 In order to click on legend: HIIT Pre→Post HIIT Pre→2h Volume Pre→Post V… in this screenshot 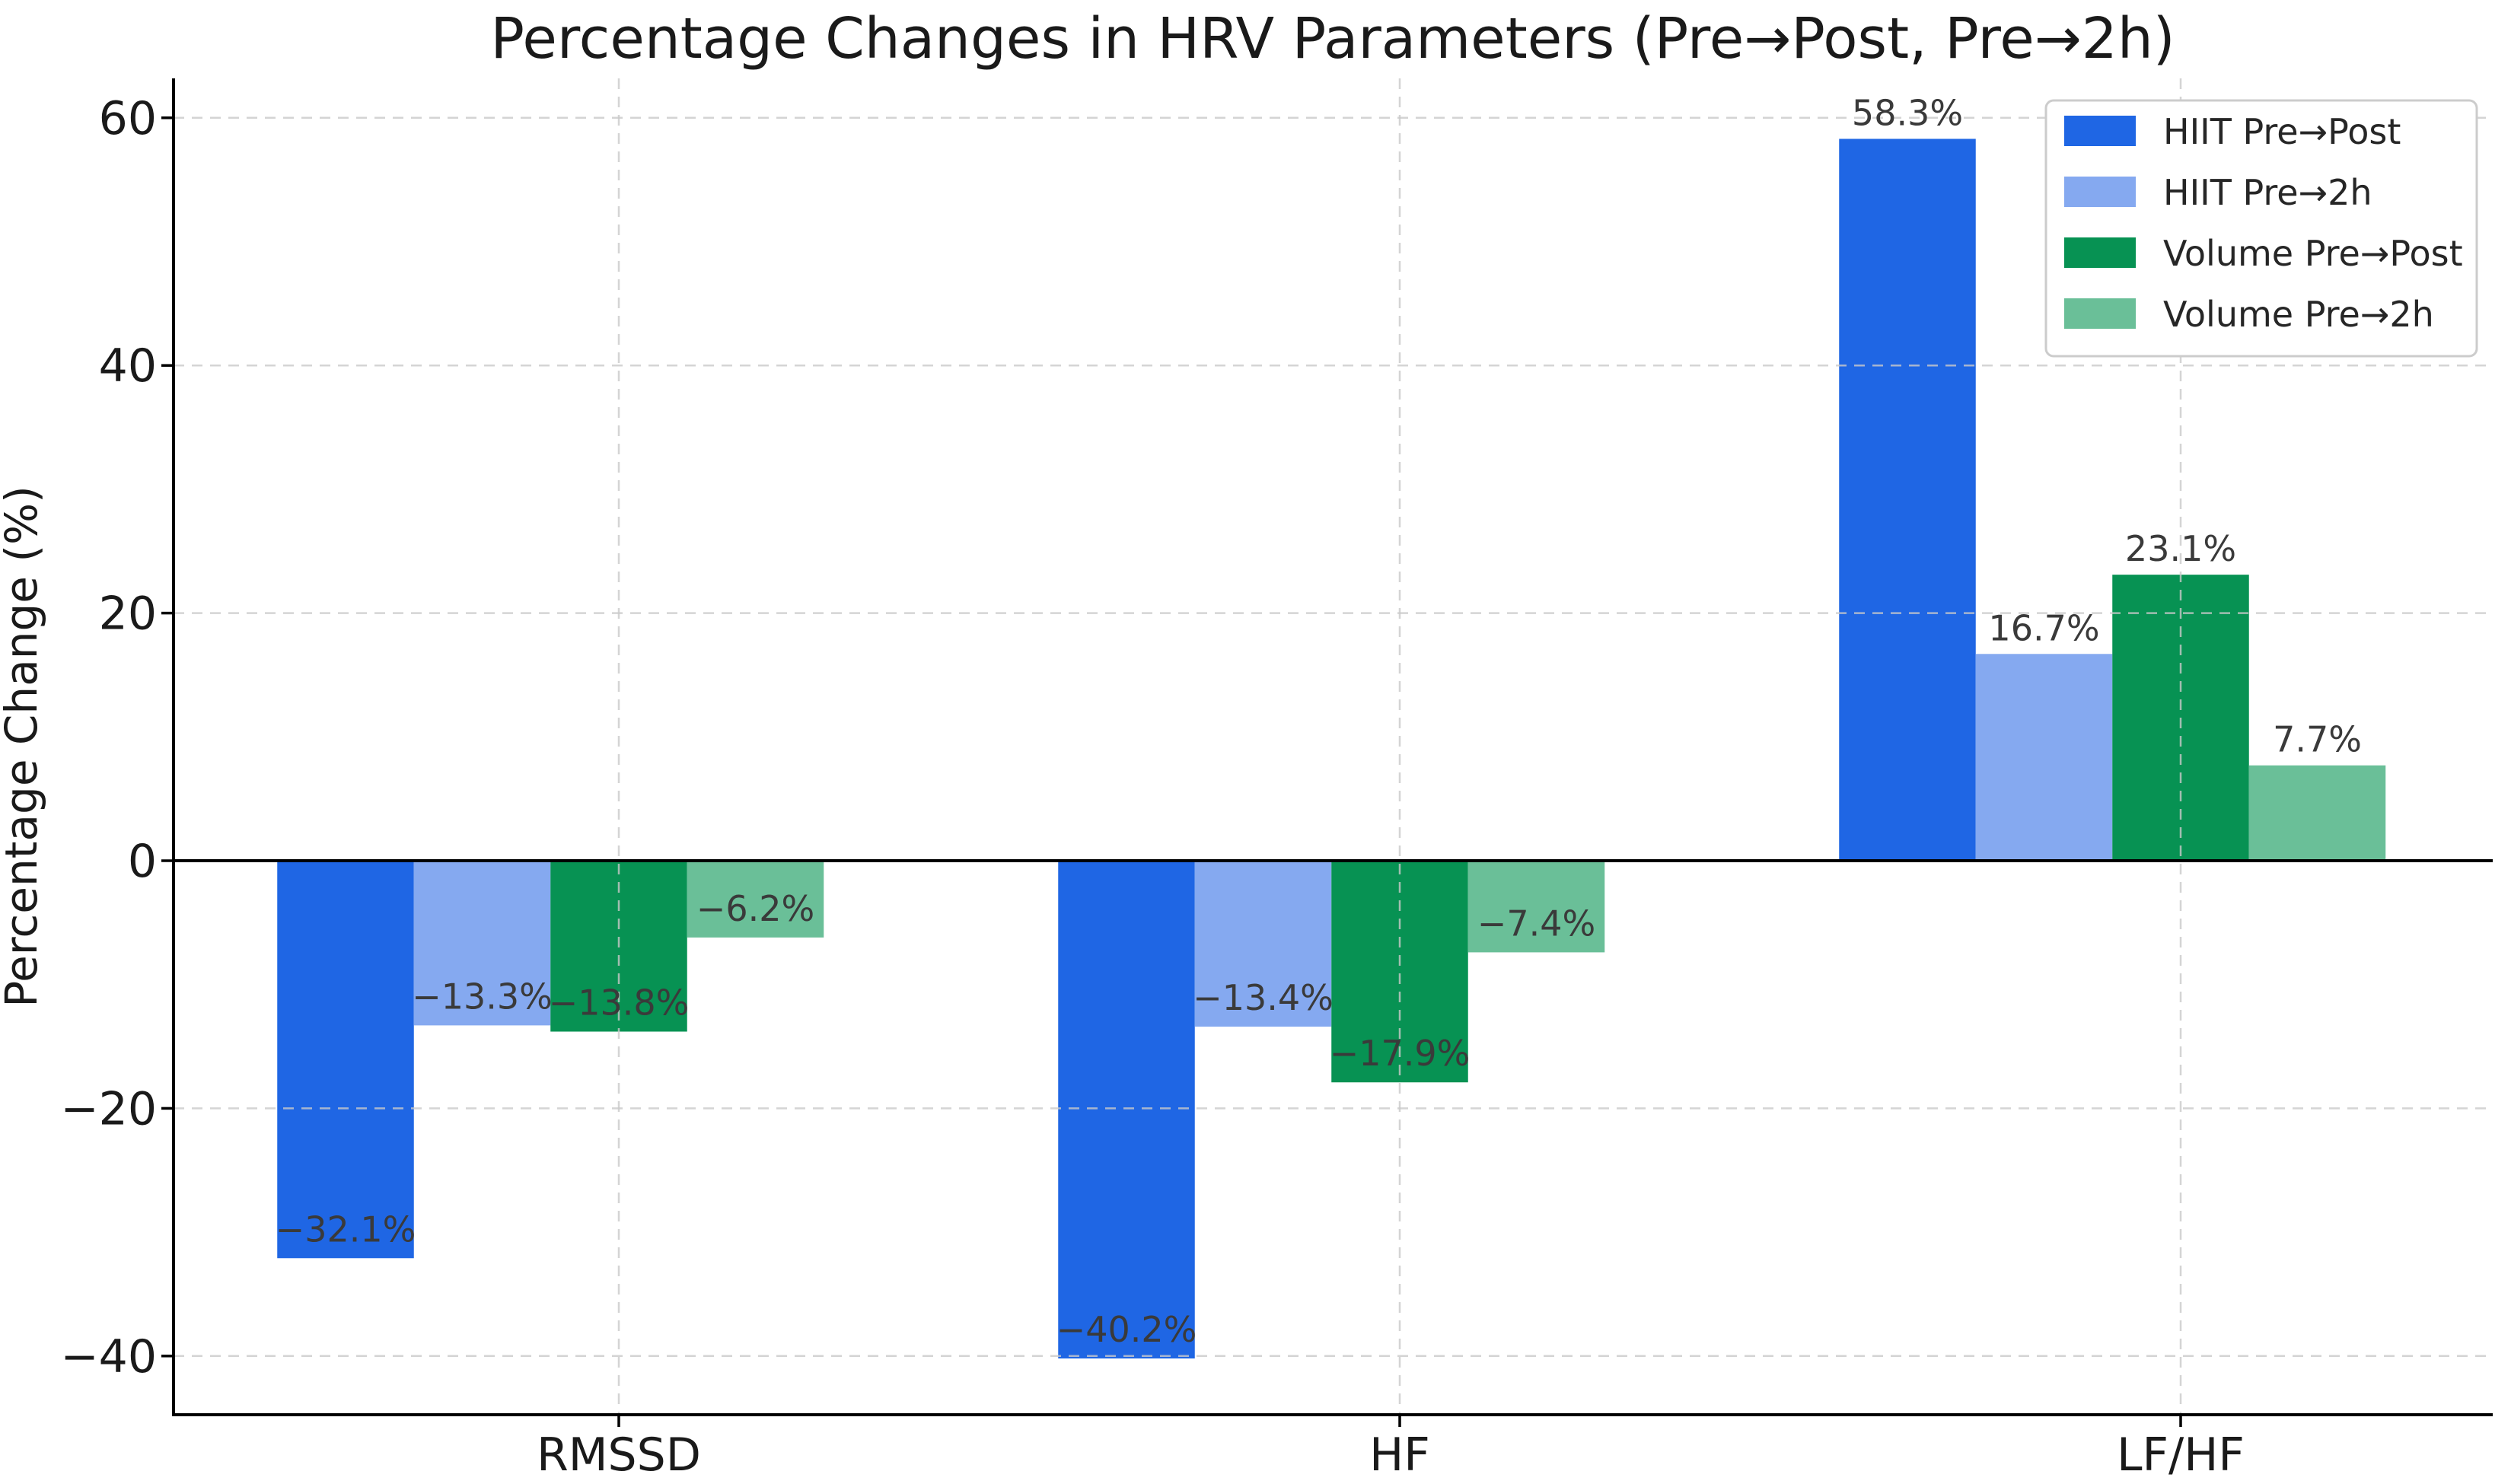, I will do `click(2261, 229)`.